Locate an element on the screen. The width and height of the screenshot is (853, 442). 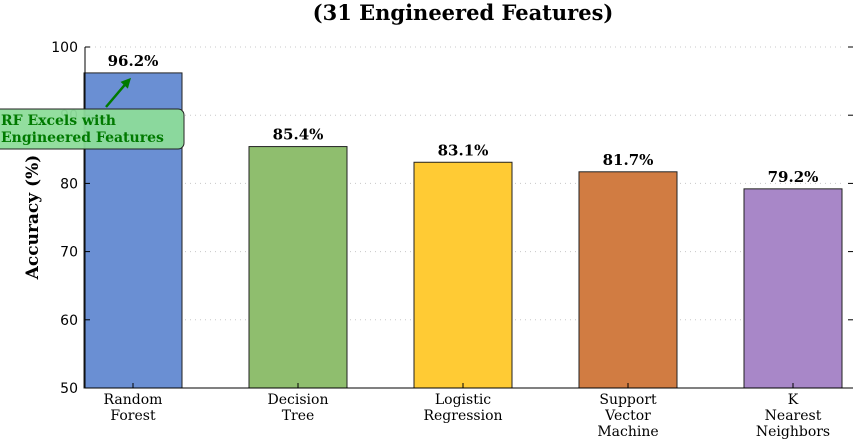
annotation-box is located at coordinates (92, 129).